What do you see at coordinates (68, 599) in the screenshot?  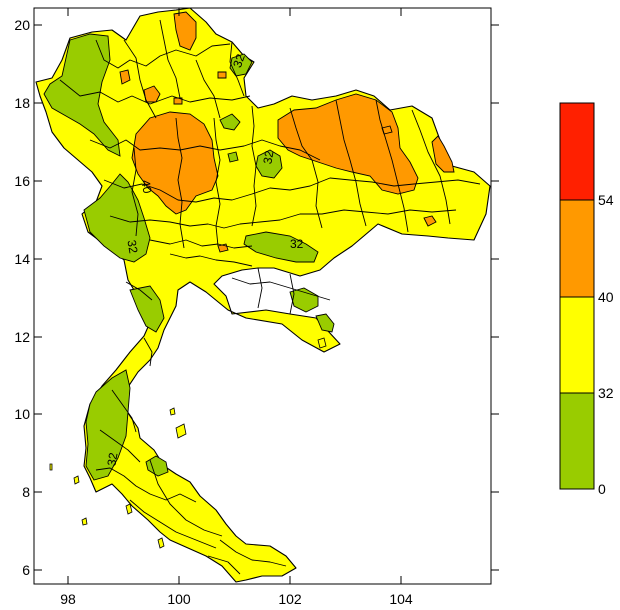 I see `x-tick-label: 98` at bounding box center [68, 599].